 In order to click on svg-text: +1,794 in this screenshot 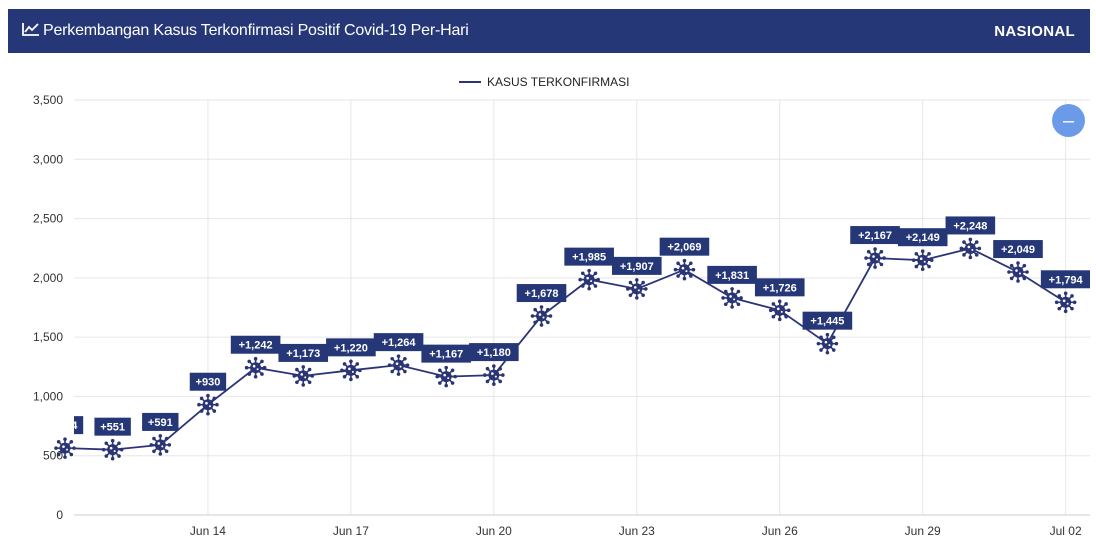, I will do `click(1066, 280)`.